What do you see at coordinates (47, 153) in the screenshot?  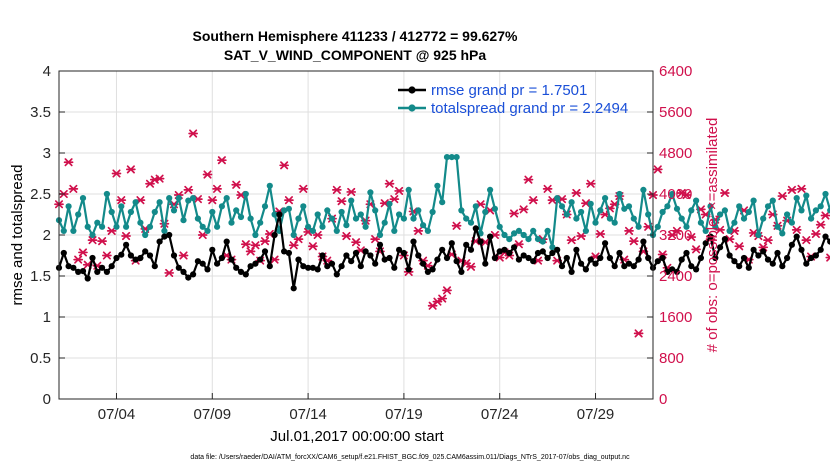 I see `y-tick-label-left: 3` at bounding box center [47, 153].